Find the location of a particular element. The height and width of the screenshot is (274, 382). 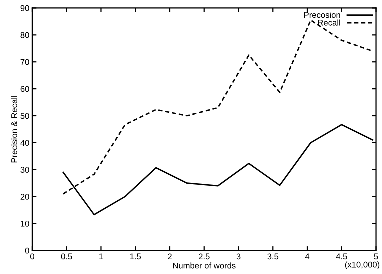

y-tick-label: 90 is located at coordinates (25, 8).